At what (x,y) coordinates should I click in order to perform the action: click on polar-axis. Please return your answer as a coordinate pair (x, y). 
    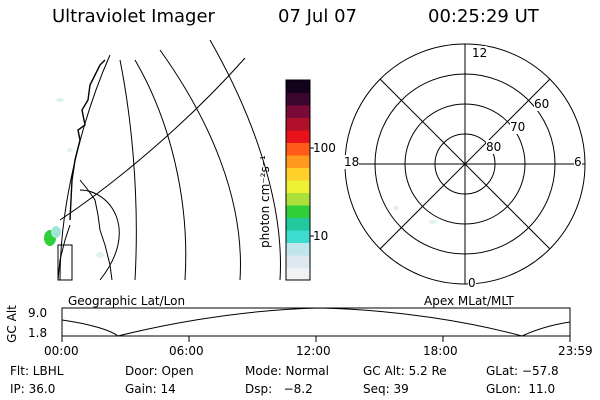
    Looking at the image, I should click on (465, 164).